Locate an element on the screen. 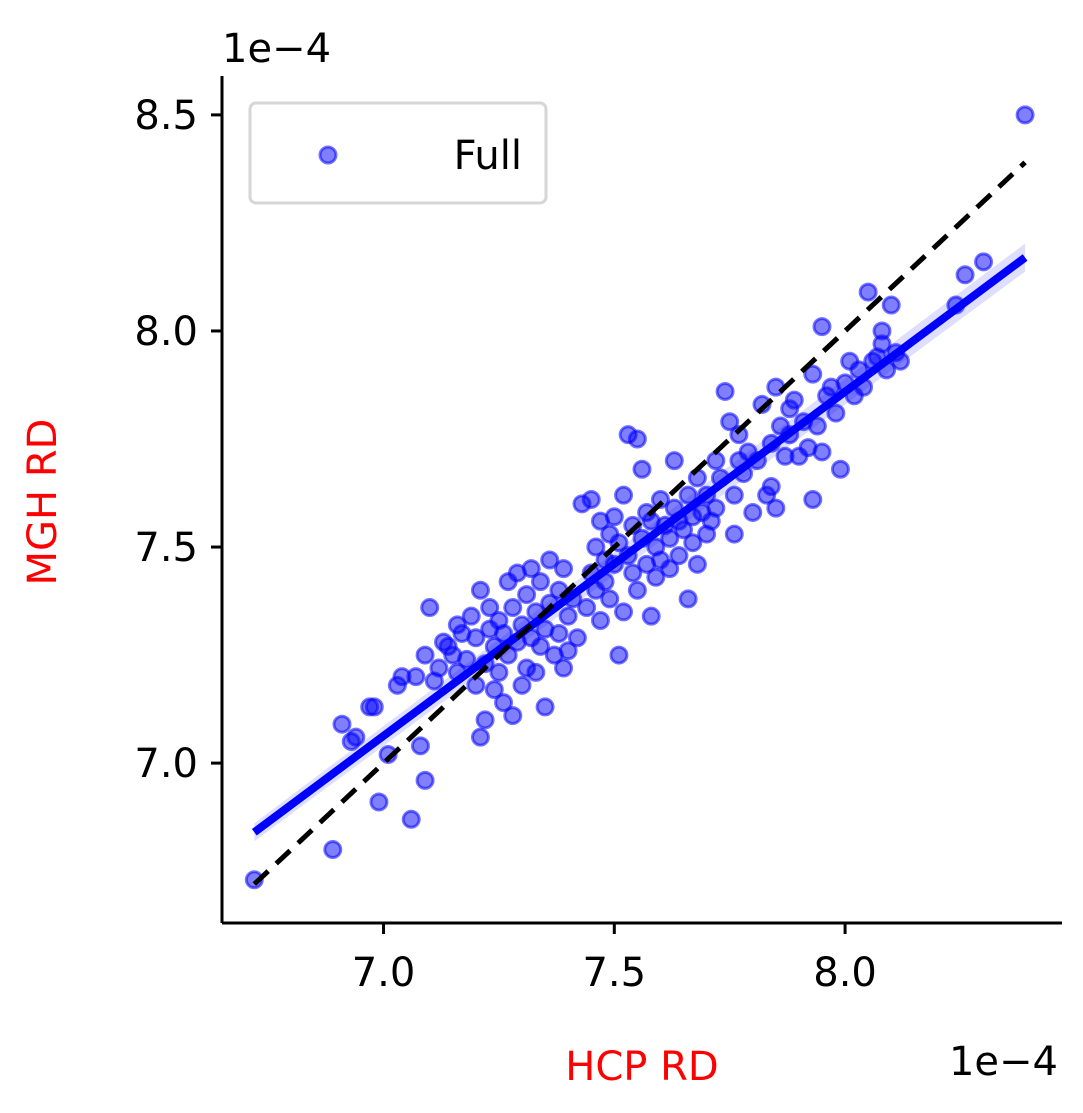  legend-frame is located at coordinates (398, 153).